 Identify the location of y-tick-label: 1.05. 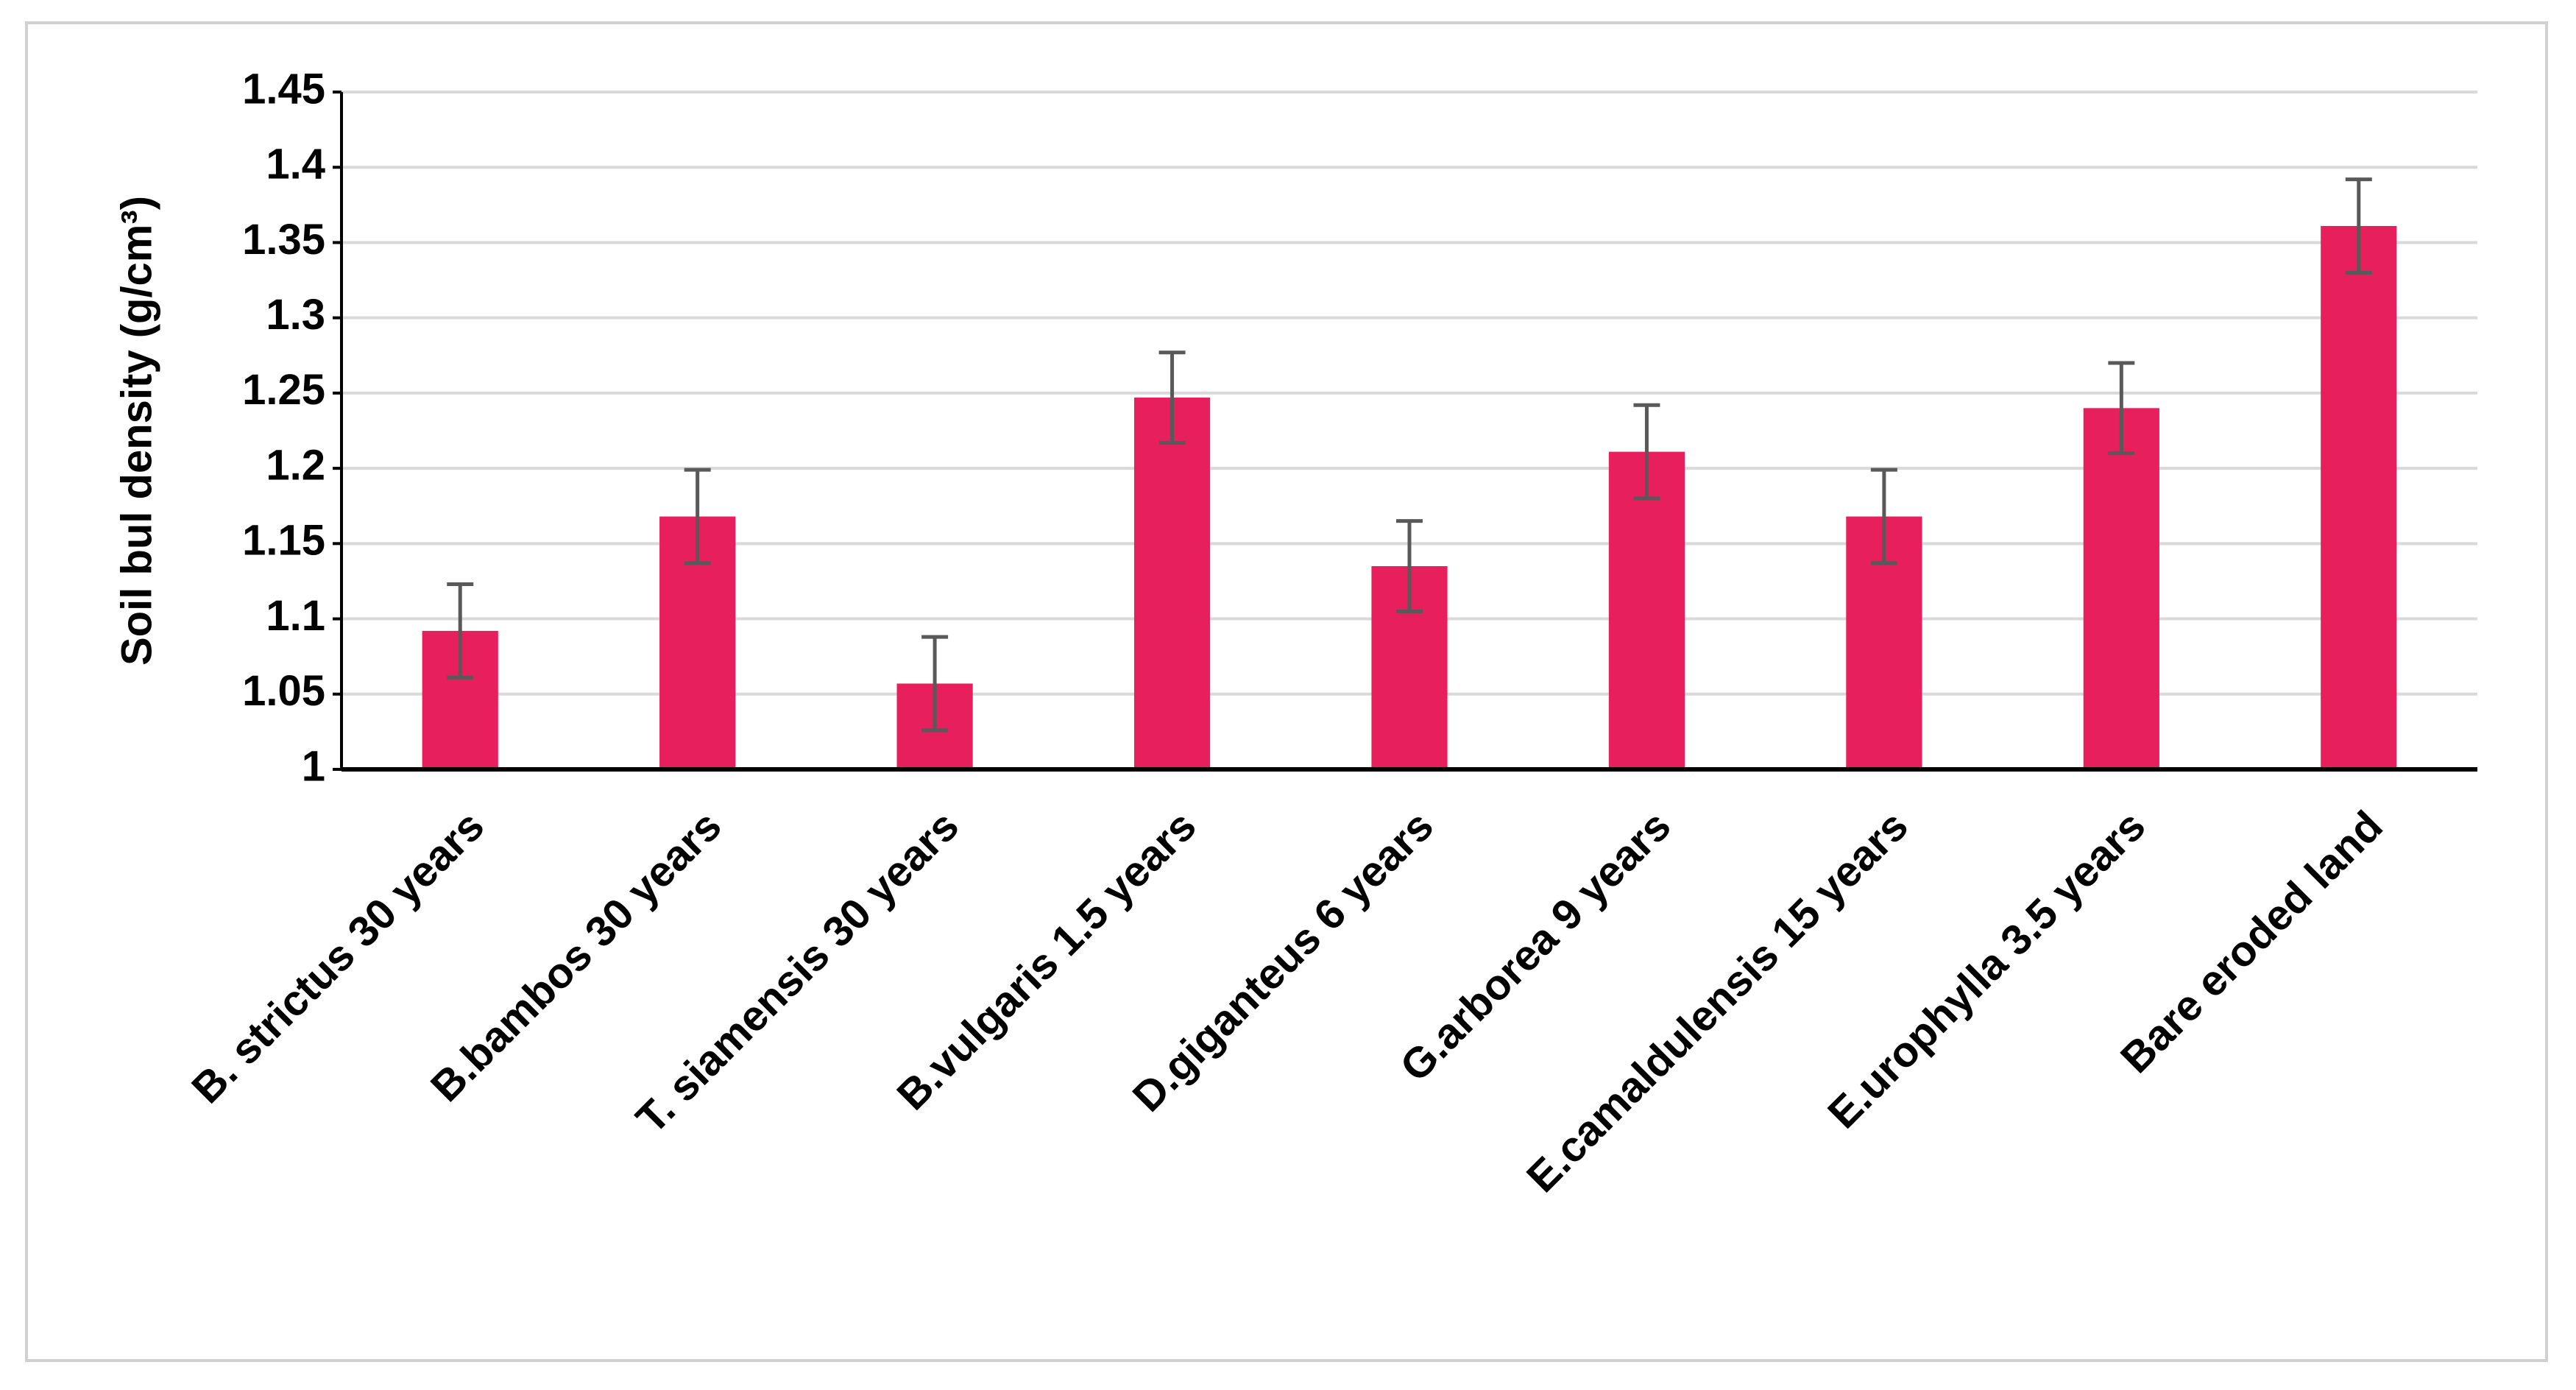
(283, 691).